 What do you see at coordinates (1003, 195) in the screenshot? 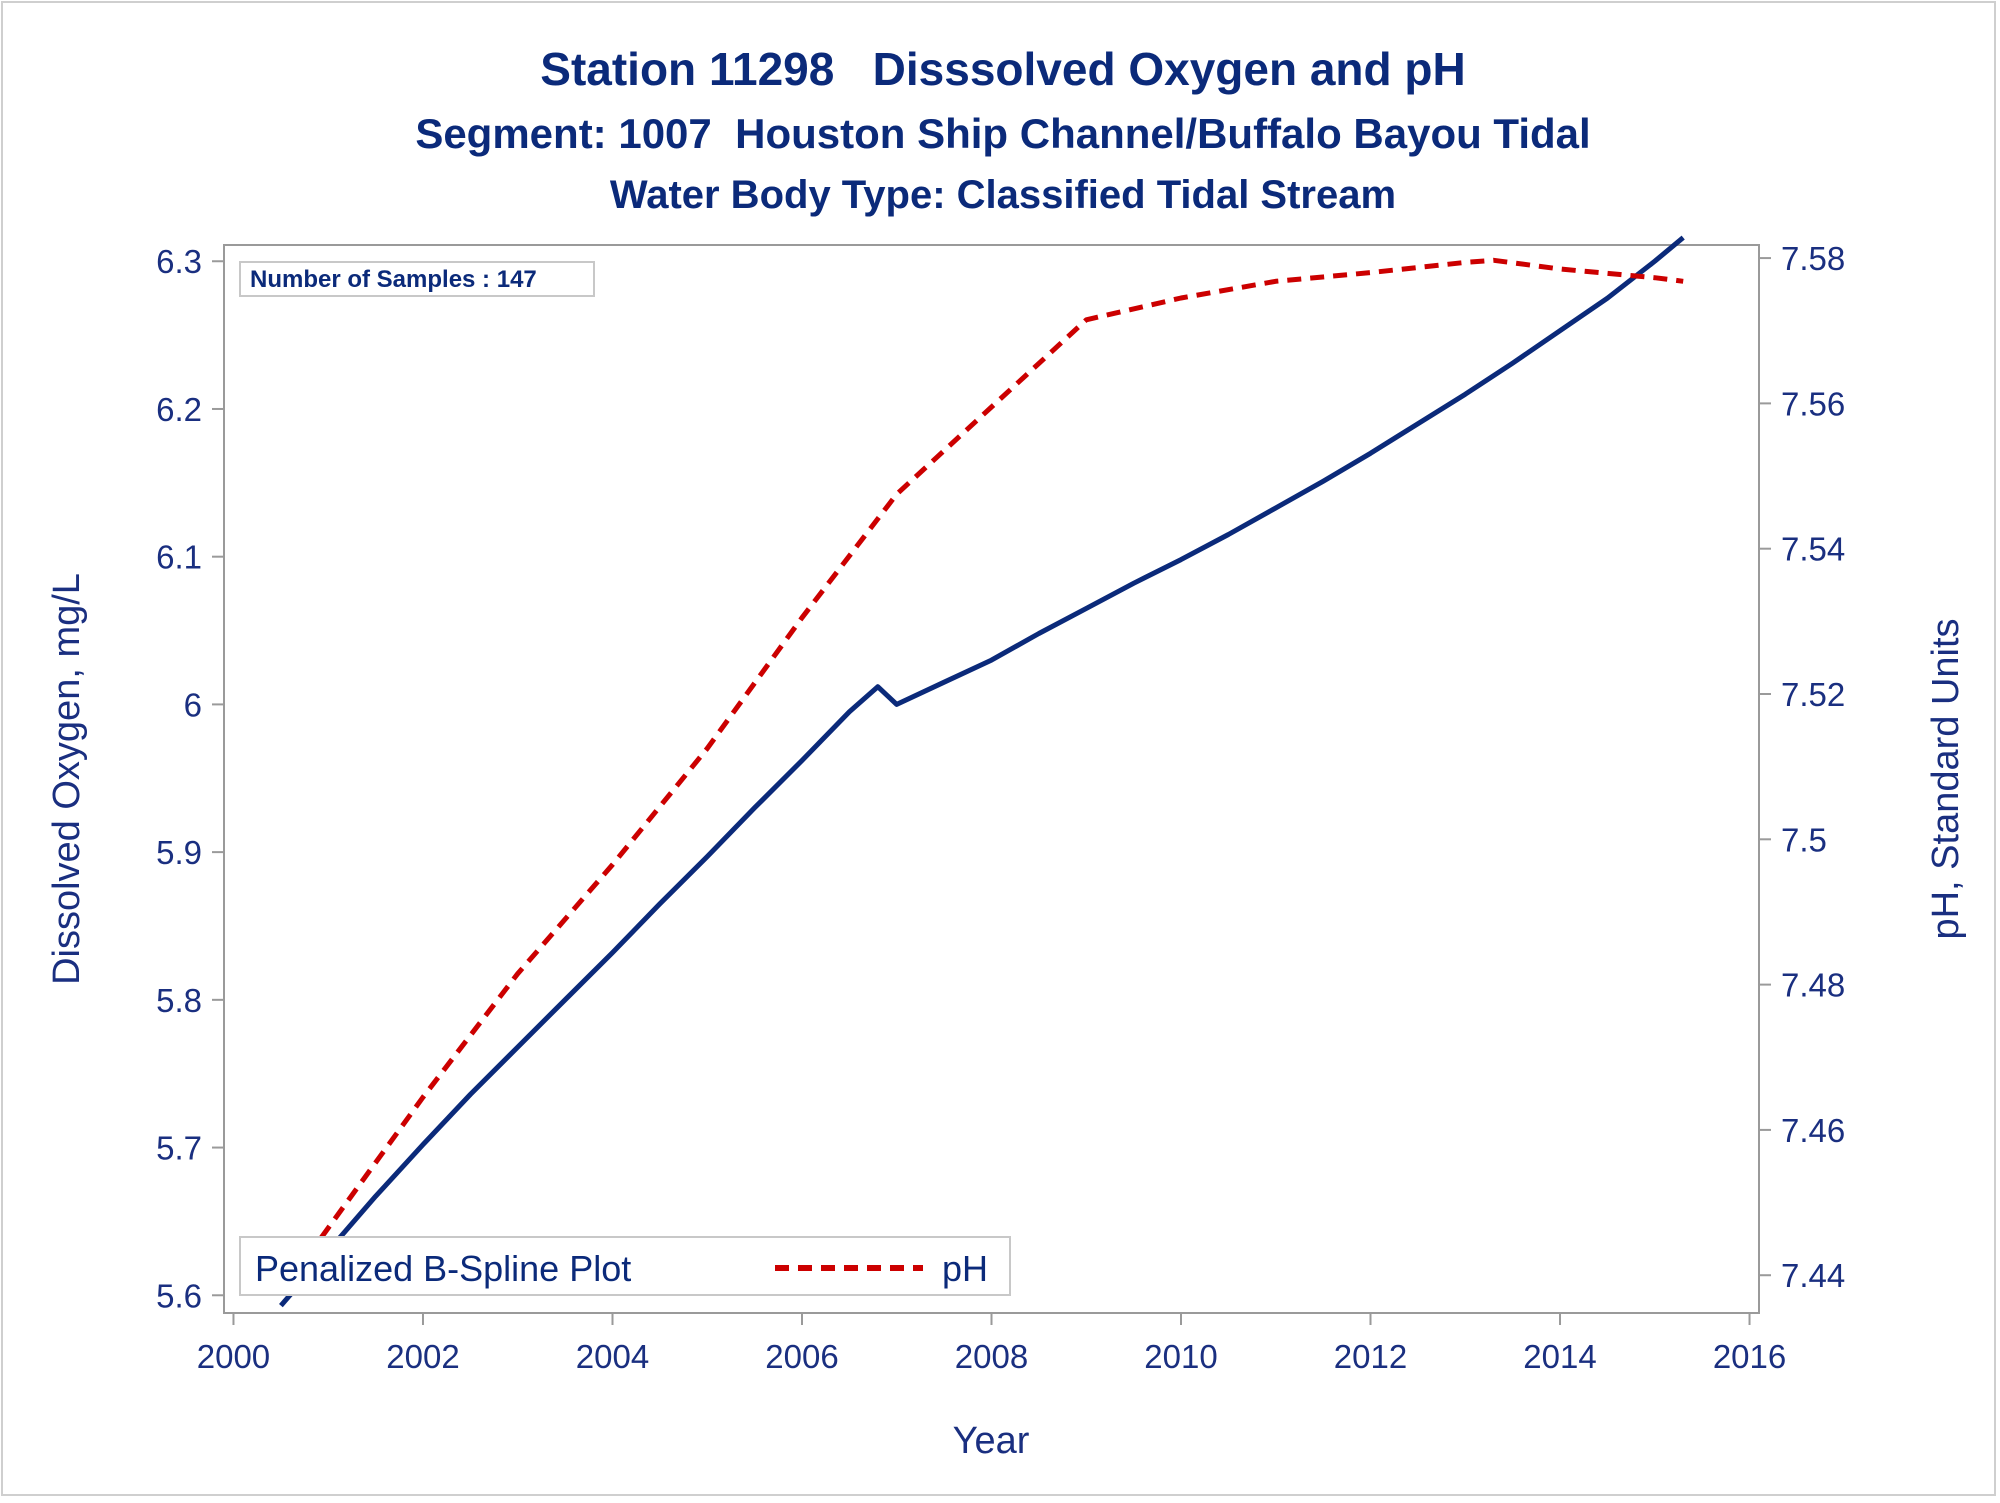
I see `chart-subtitle-water-body: Water Body Type: Classified Tidal Stream` at bounding box center [1003, 195].